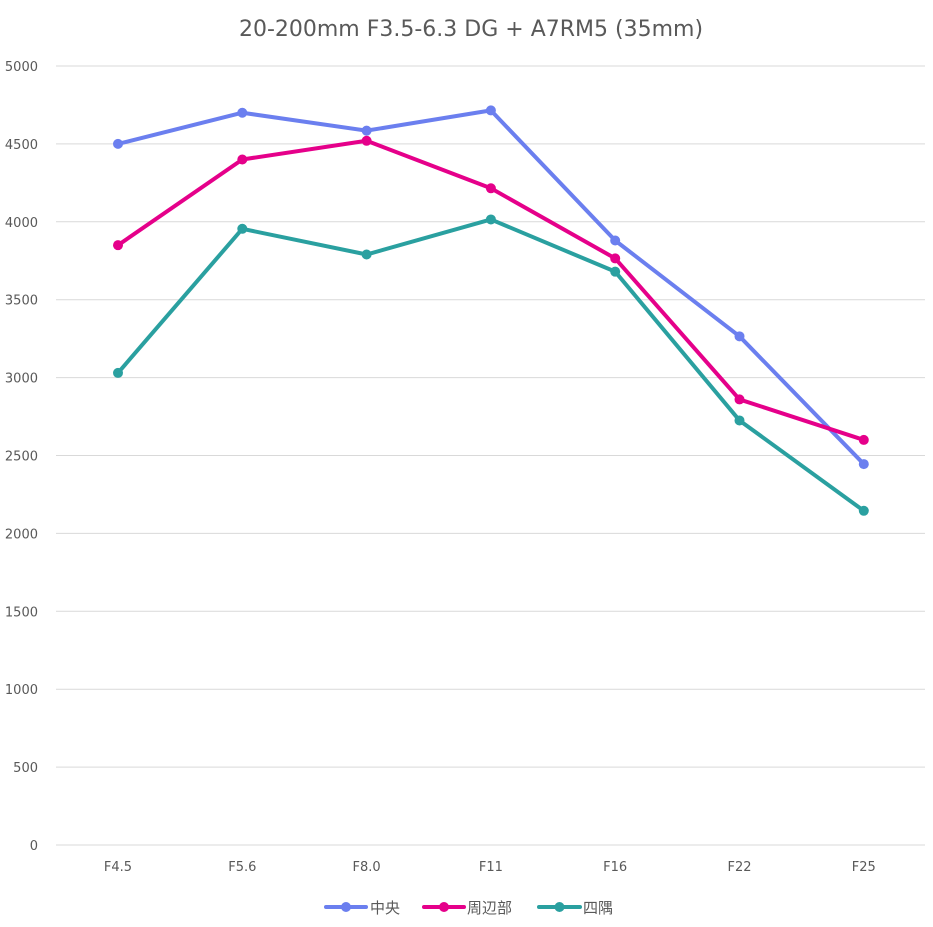 The image size is (933, 927). I want to click on x-tick-label: F4.5, so click(118, 867).